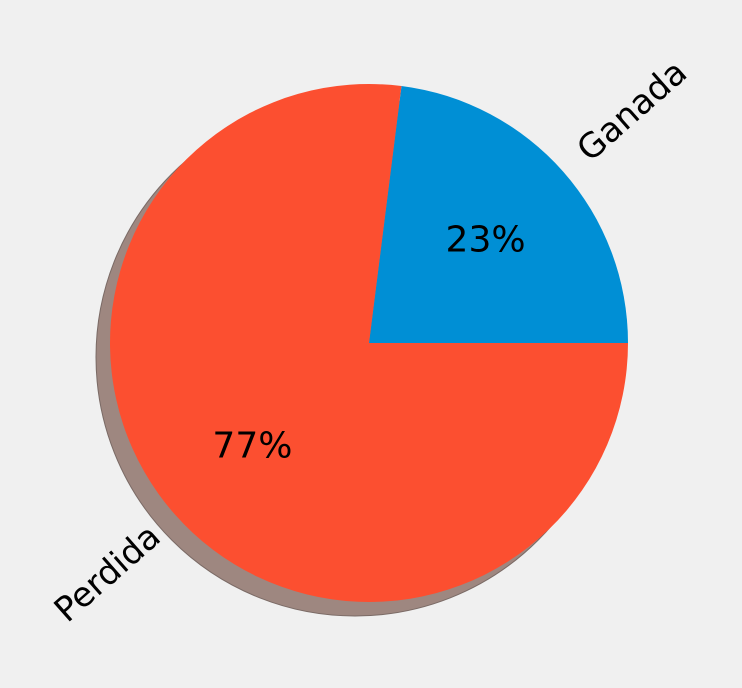 Image resolution: width=742 pixels, height=688 pixels. Describe the element at coordinates (252, 445) in the screenshot. I see `pie-pct-label-perdida: 77%` at that location.